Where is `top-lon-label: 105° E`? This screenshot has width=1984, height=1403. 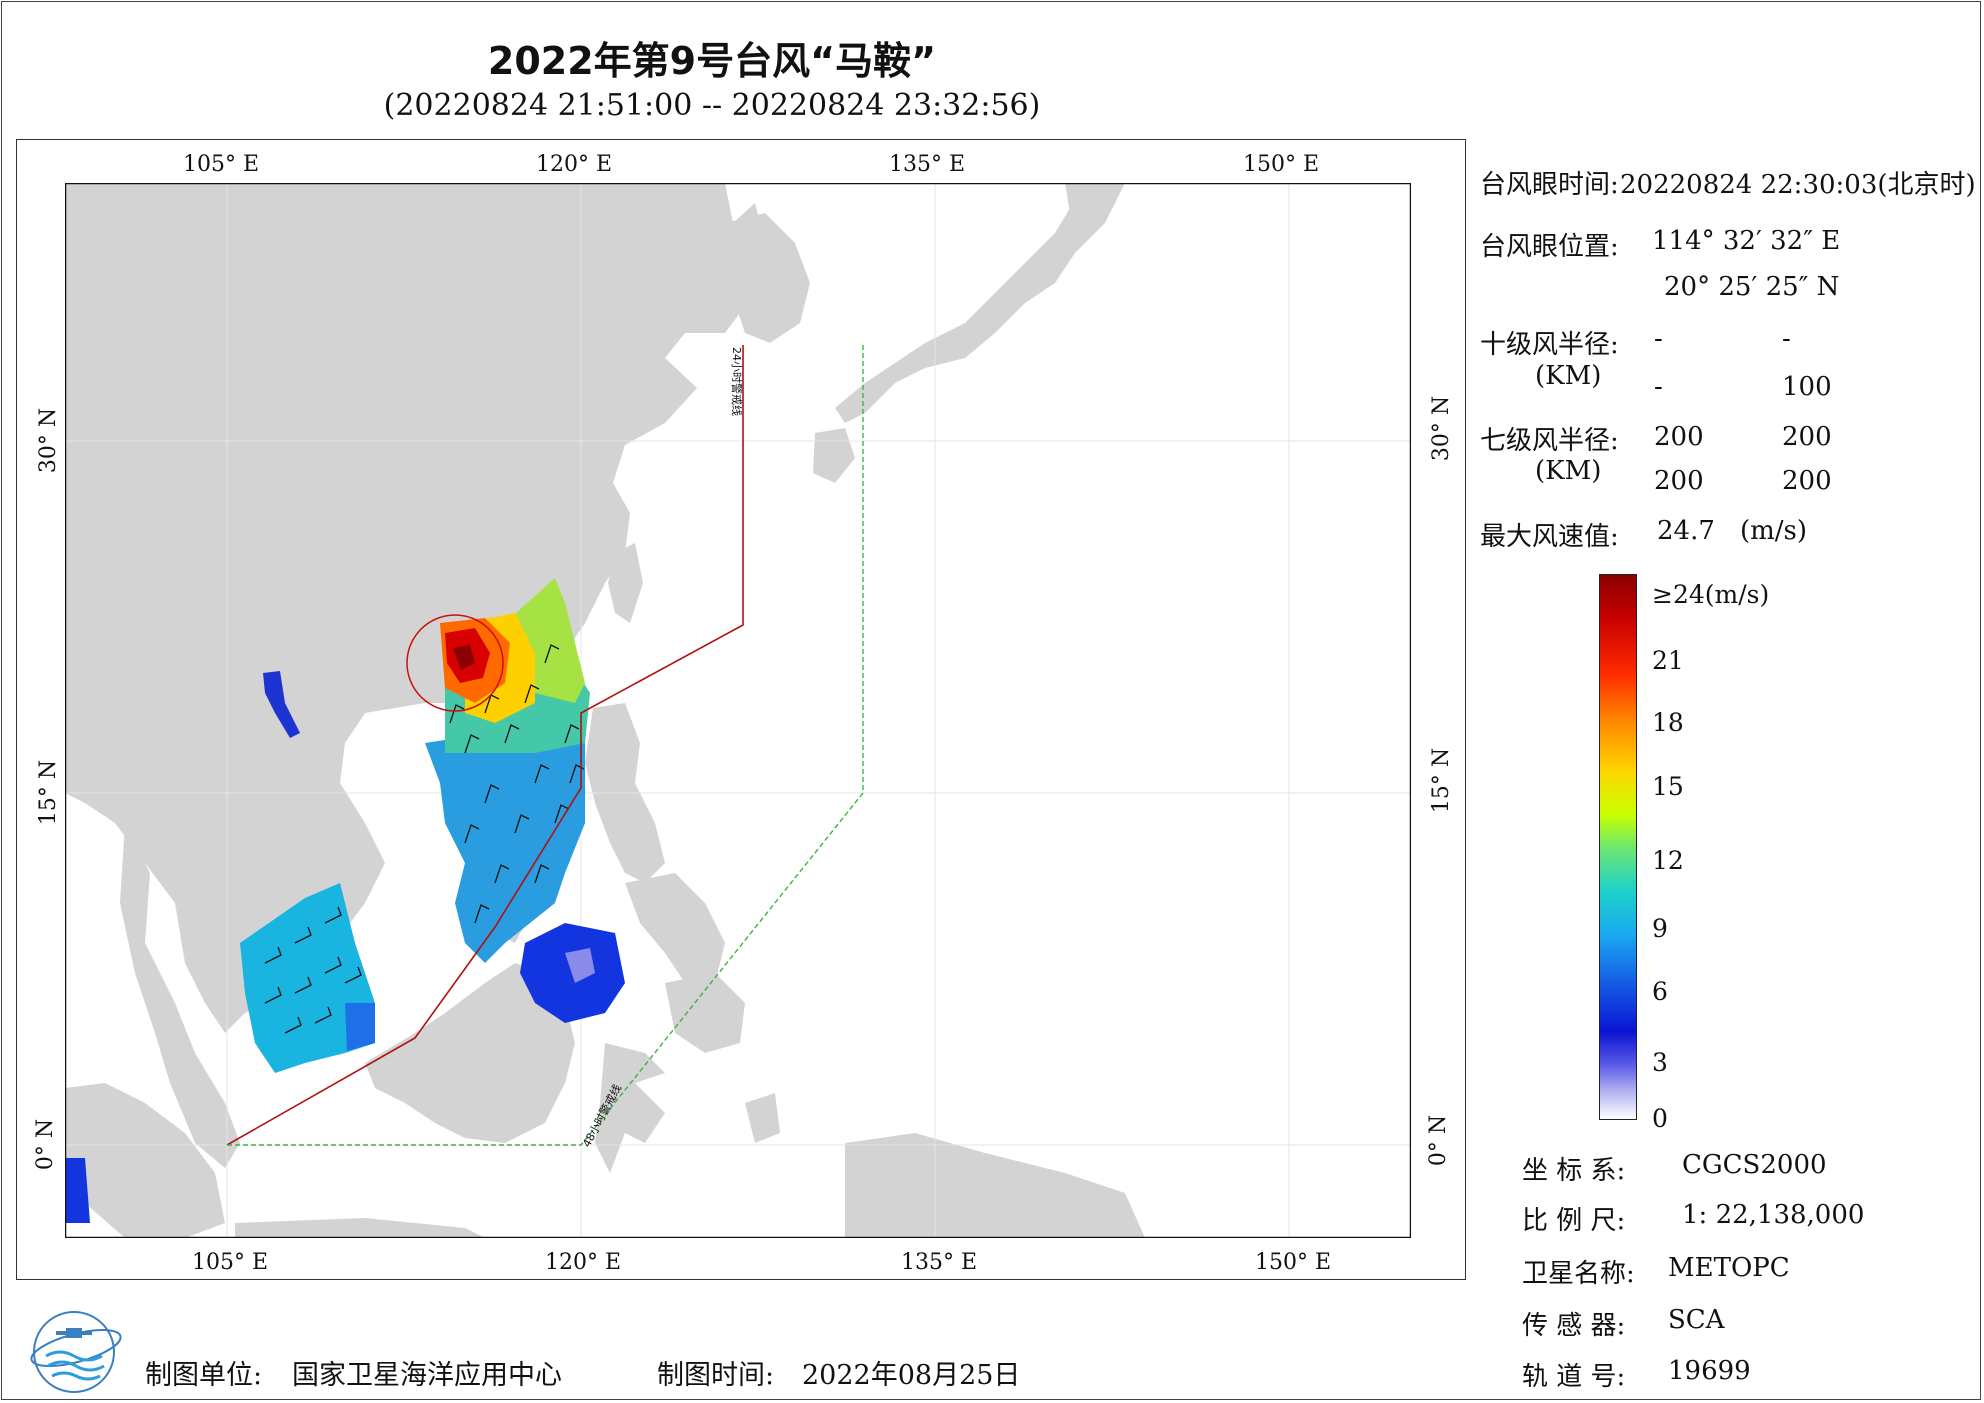
top-lon-label: 105° E is located at coordinates (221, 164).